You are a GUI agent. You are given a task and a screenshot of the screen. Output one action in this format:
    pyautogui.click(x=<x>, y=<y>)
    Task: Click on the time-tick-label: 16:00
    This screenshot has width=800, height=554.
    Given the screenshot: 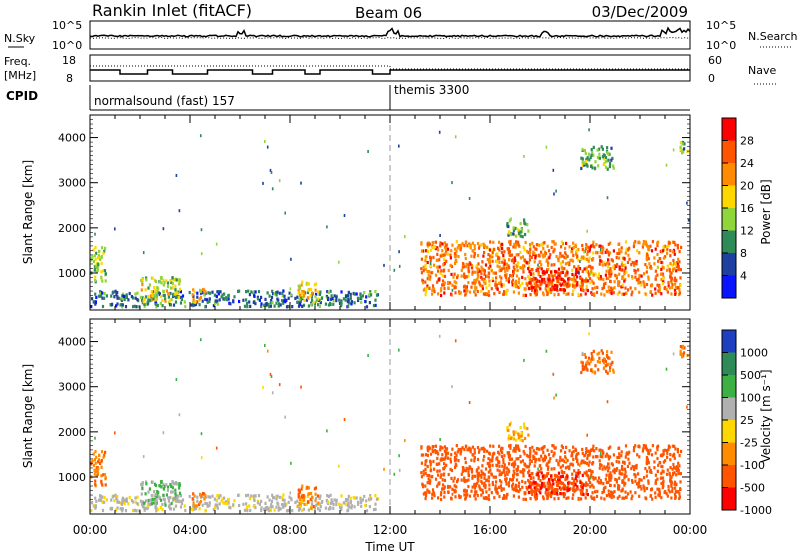 What is the action you would take?
    pyautogui.click(x=490, y=530)
    